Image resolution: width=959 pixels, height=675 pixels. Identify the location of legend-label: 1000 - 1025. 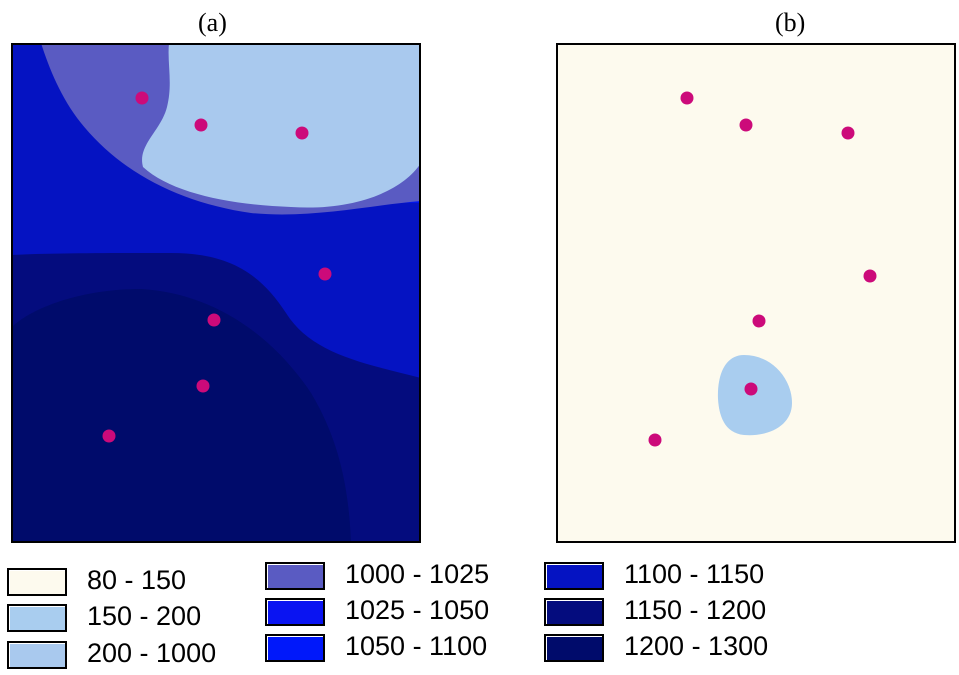
(417, 574).